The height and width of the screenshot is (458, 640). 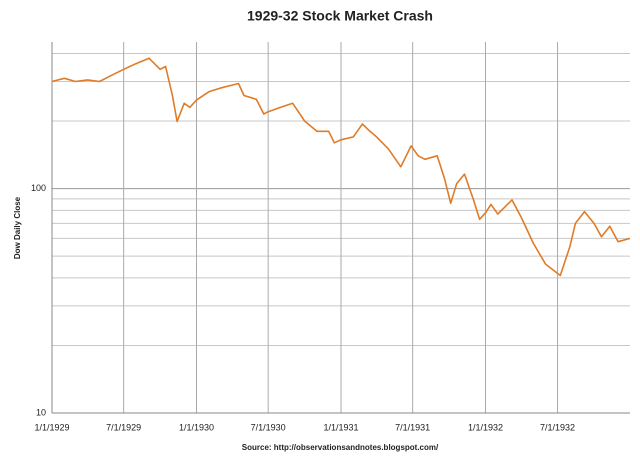 What do you see at coordinates (41, 412) in the screenshot?
I see `y-tick-label: 10` at bounding box center [41, 412].